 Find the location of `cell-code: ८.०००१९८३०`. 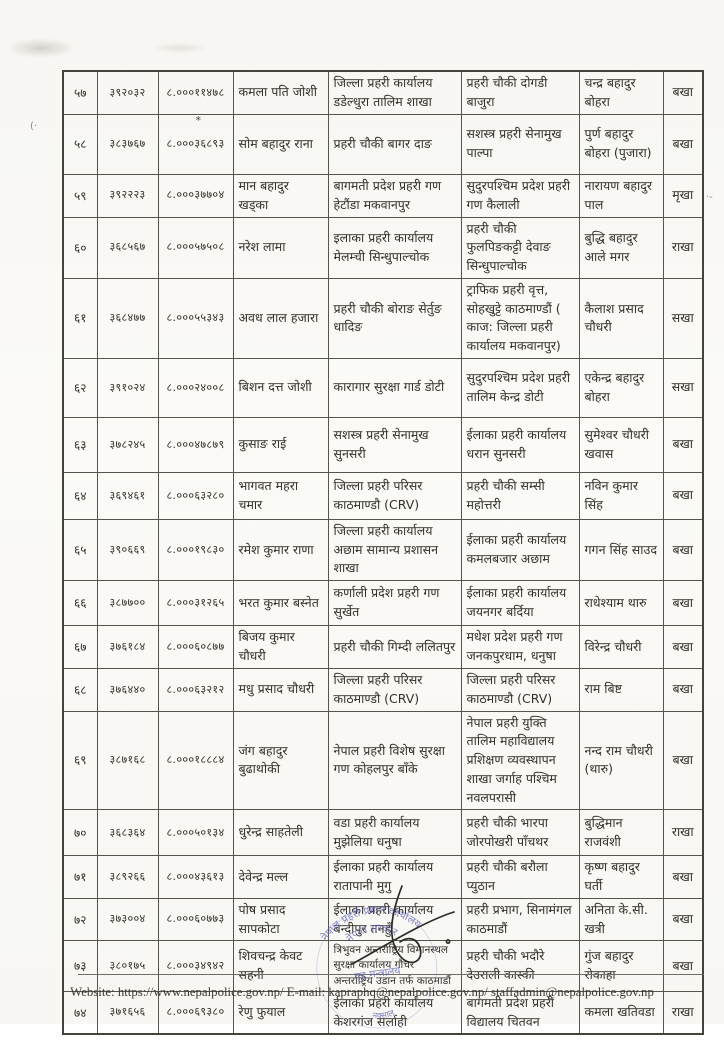

cell-code: ८.०००१९८३० is located at coordinates (195, 550).